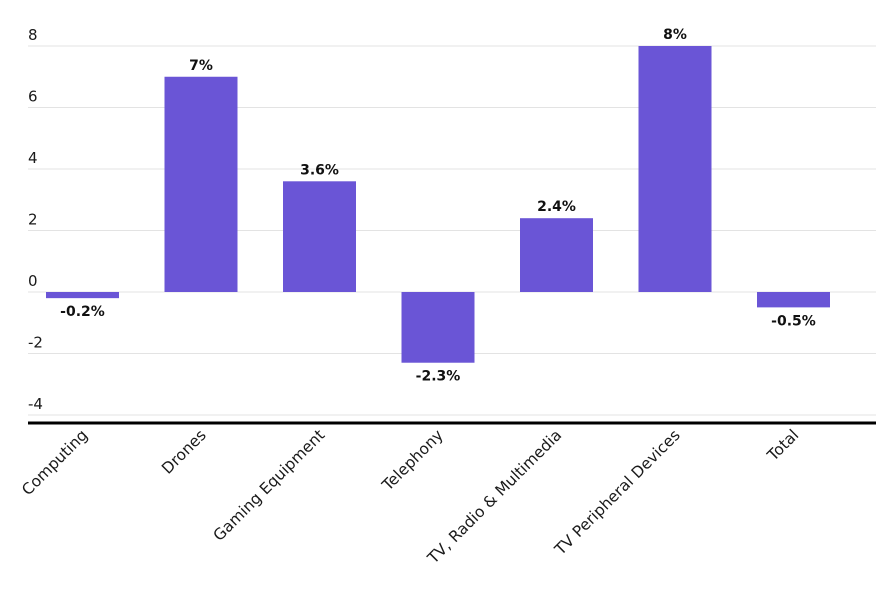 The image size is (894, 596). What do you see at coordinates (33, 97) in the screenshot?
I see `y-tick-label: 6` at bounding box center [33, 97].